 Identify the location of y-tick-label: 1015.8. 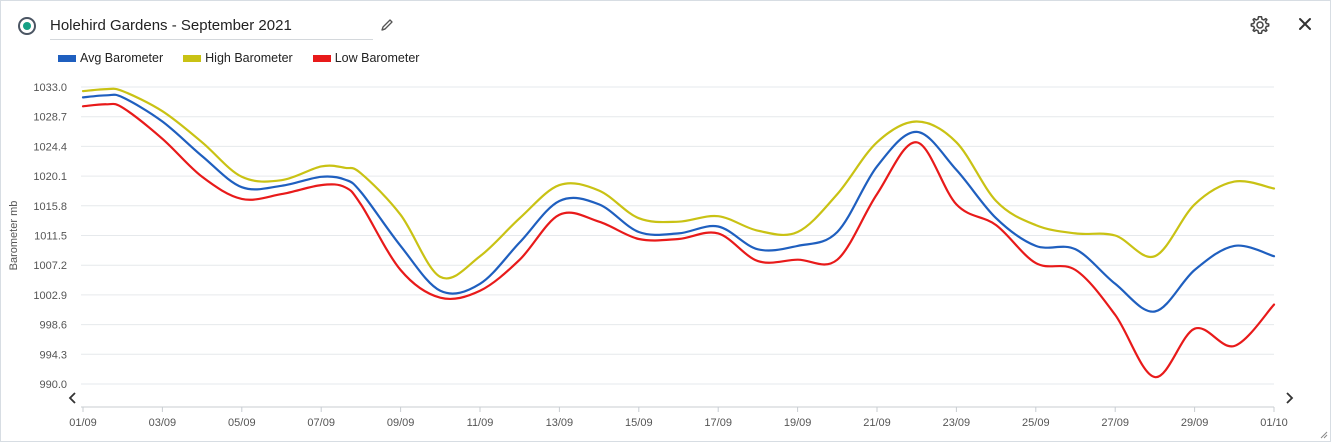
(50, 207).